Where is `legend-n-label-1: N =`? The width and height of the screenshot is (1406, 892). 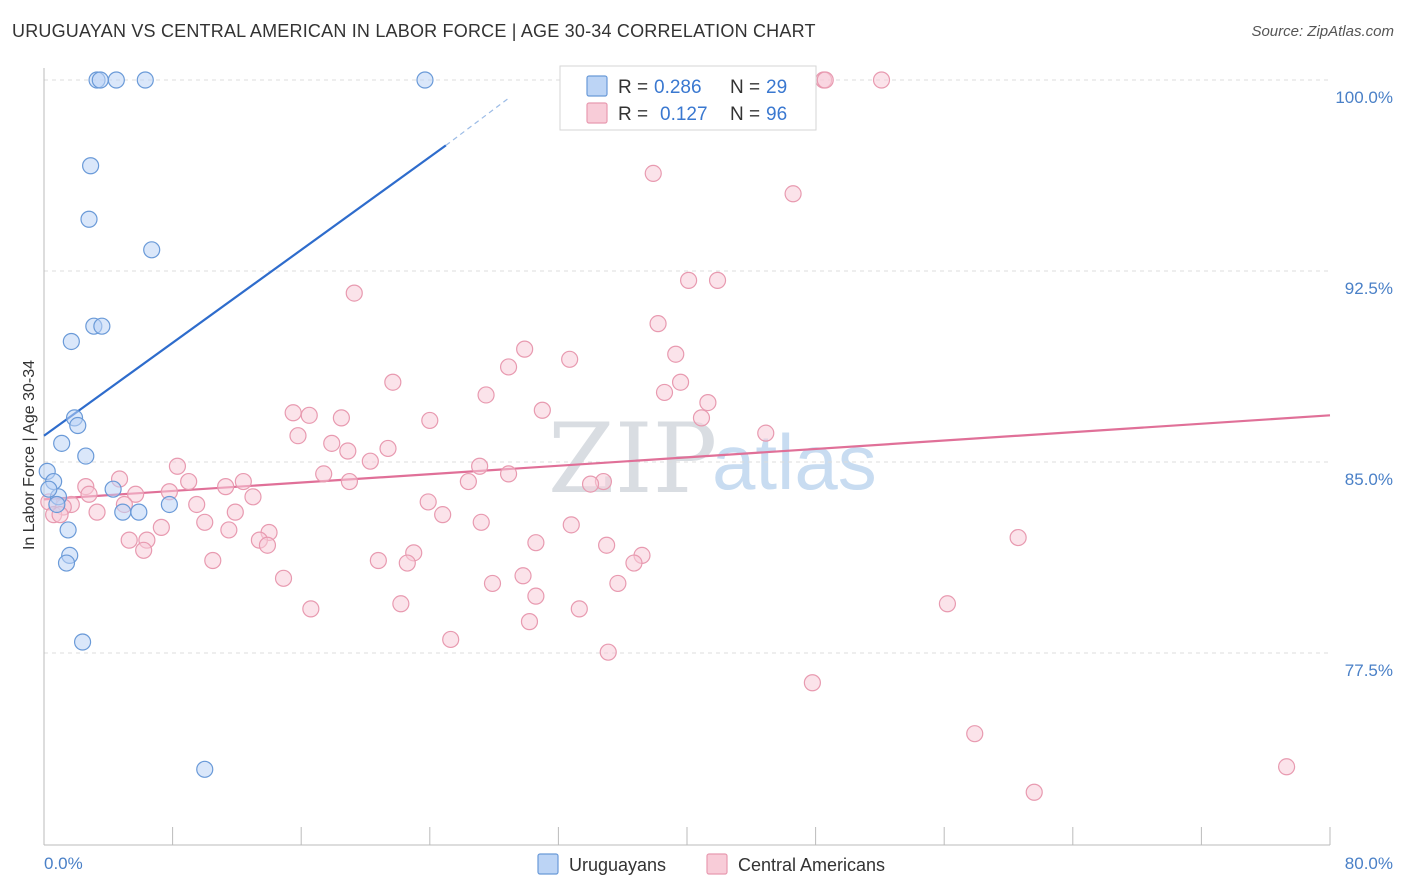 legend-n-label-1: N = is located at coordinates (745, 114).